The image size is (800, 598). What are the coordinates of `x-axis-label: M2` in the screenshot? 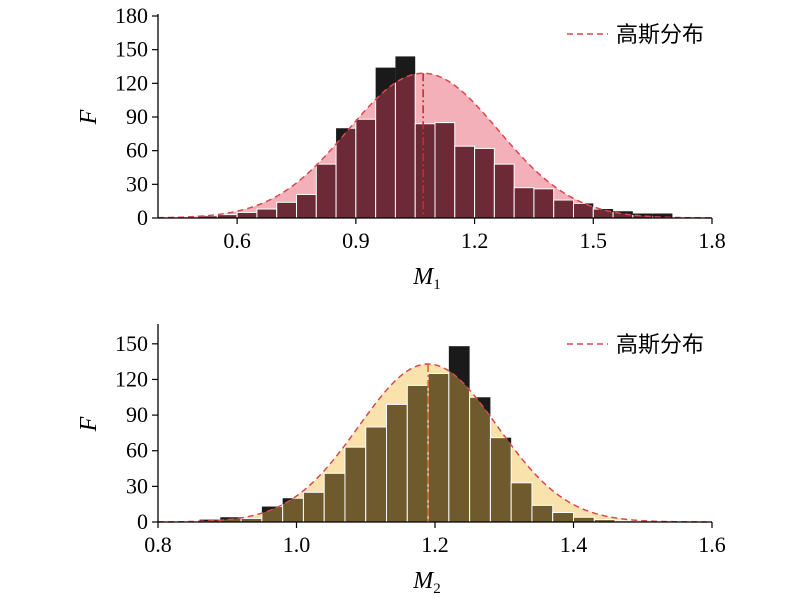 It's located at (426, 582).